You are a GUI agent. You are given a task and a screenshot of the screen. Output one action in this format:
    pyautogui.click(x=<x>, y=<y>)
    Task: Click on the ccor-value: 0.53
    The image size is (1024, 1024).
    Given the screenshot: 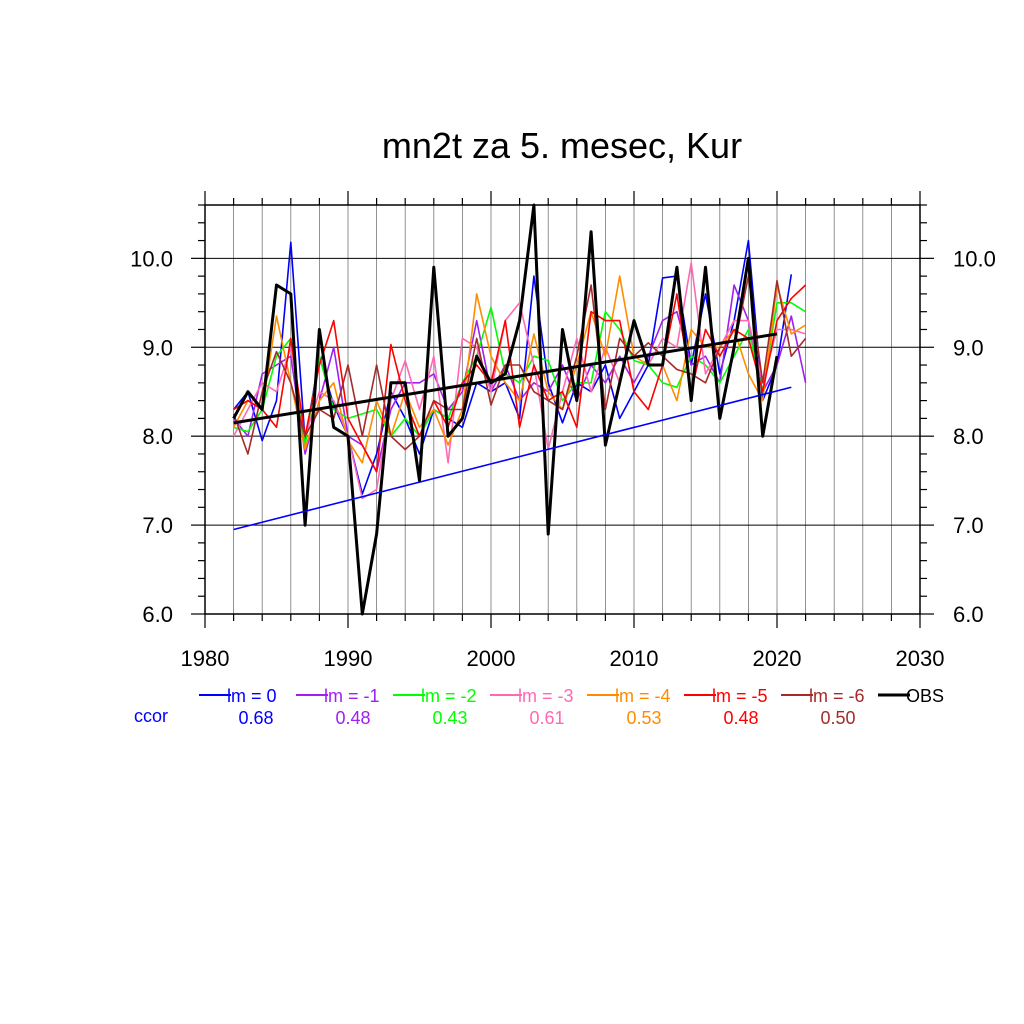 What is the action you would take?
    pyautogui.click(x=643, y=718)
    